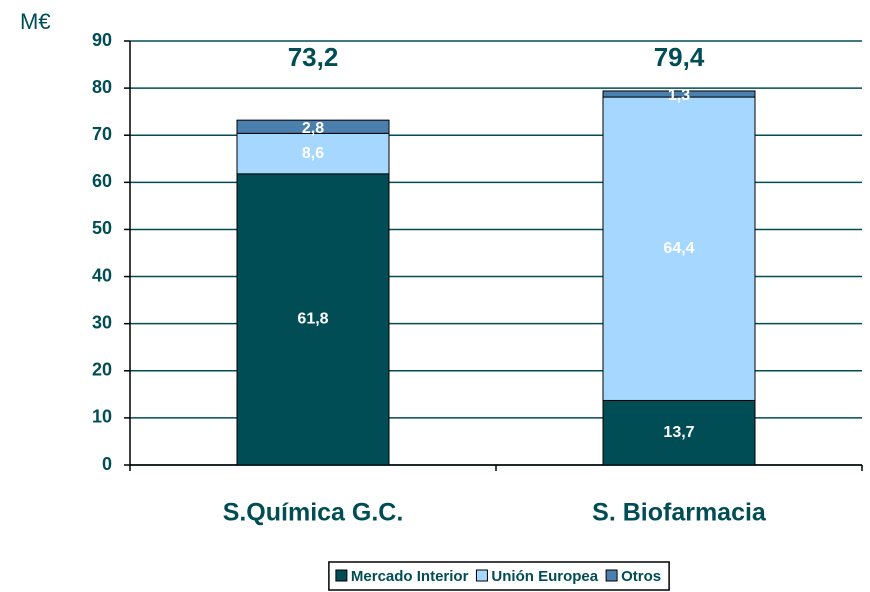  What do you see at coordinates (102, 134) in the screenshot?
I see `y-tick-label: 70` at bounding box center [102, 134].